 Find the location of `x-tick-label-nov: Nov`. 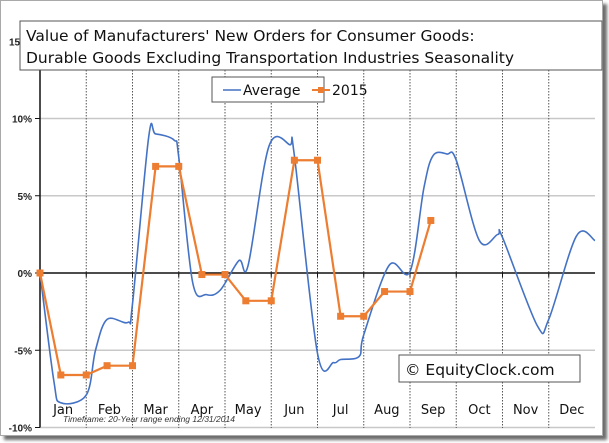

x-tick-label-nov: Nov is located at coordinates (526, 410).